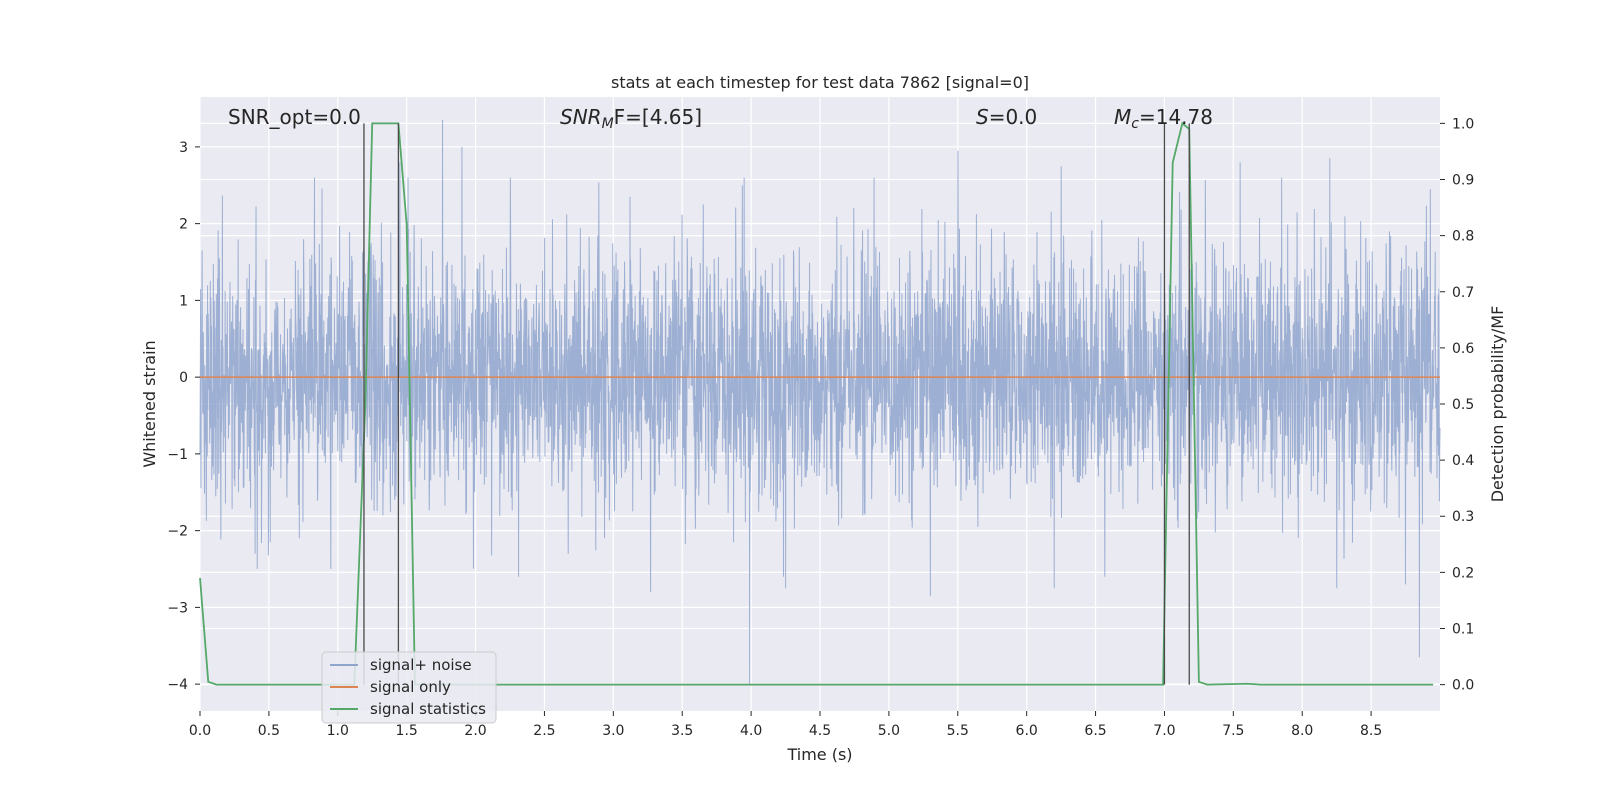 The image size is (1600, 804). What do you see at coordinates (1463, 461) in the screenshot?
I see `y-right-tick-label-6: 0.4` at bounding box center [1463, 461].